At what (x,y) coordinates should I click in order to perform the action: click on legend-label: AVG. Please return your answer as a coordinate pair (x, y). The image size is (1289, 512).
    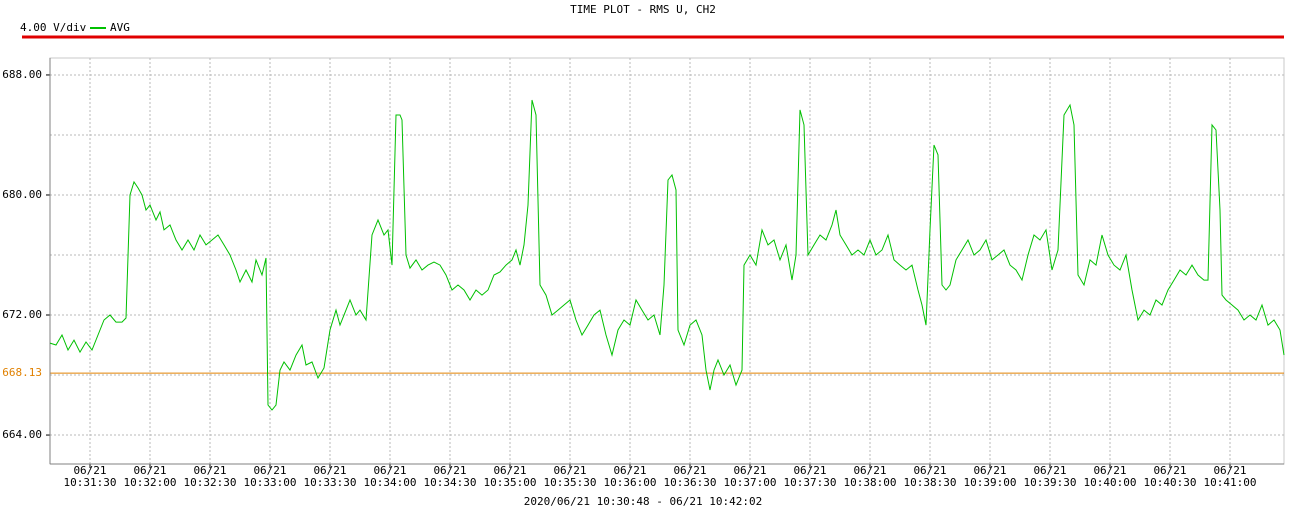
    Looking at the image, I should click on (120, 27).